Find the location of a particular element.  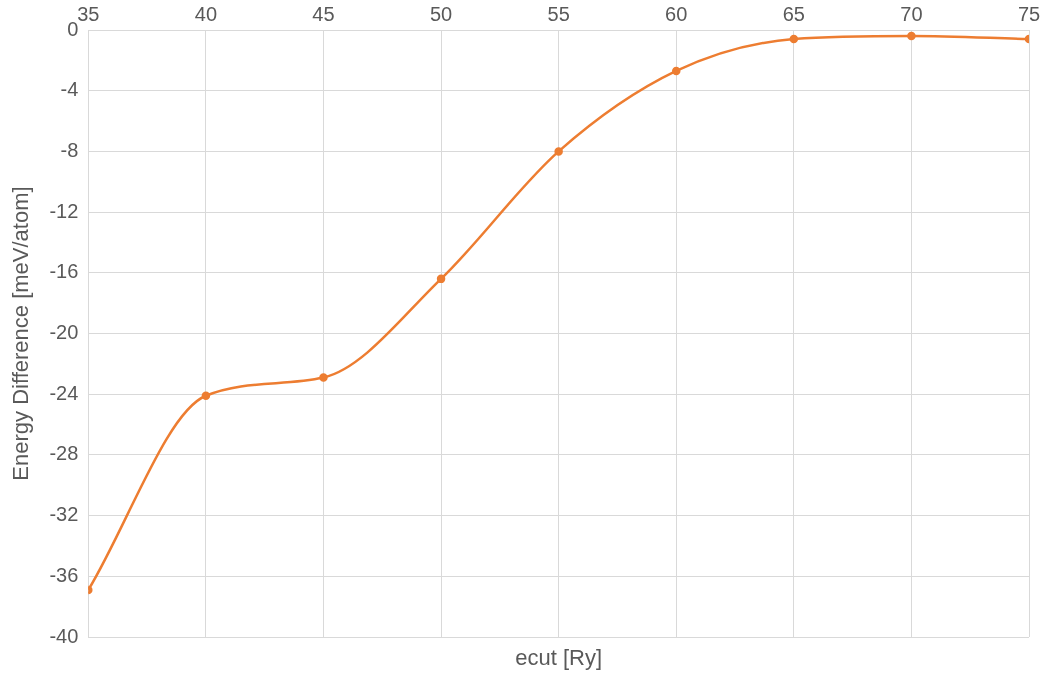

y-tick-label: -24 is located at coordinates (64, 392).